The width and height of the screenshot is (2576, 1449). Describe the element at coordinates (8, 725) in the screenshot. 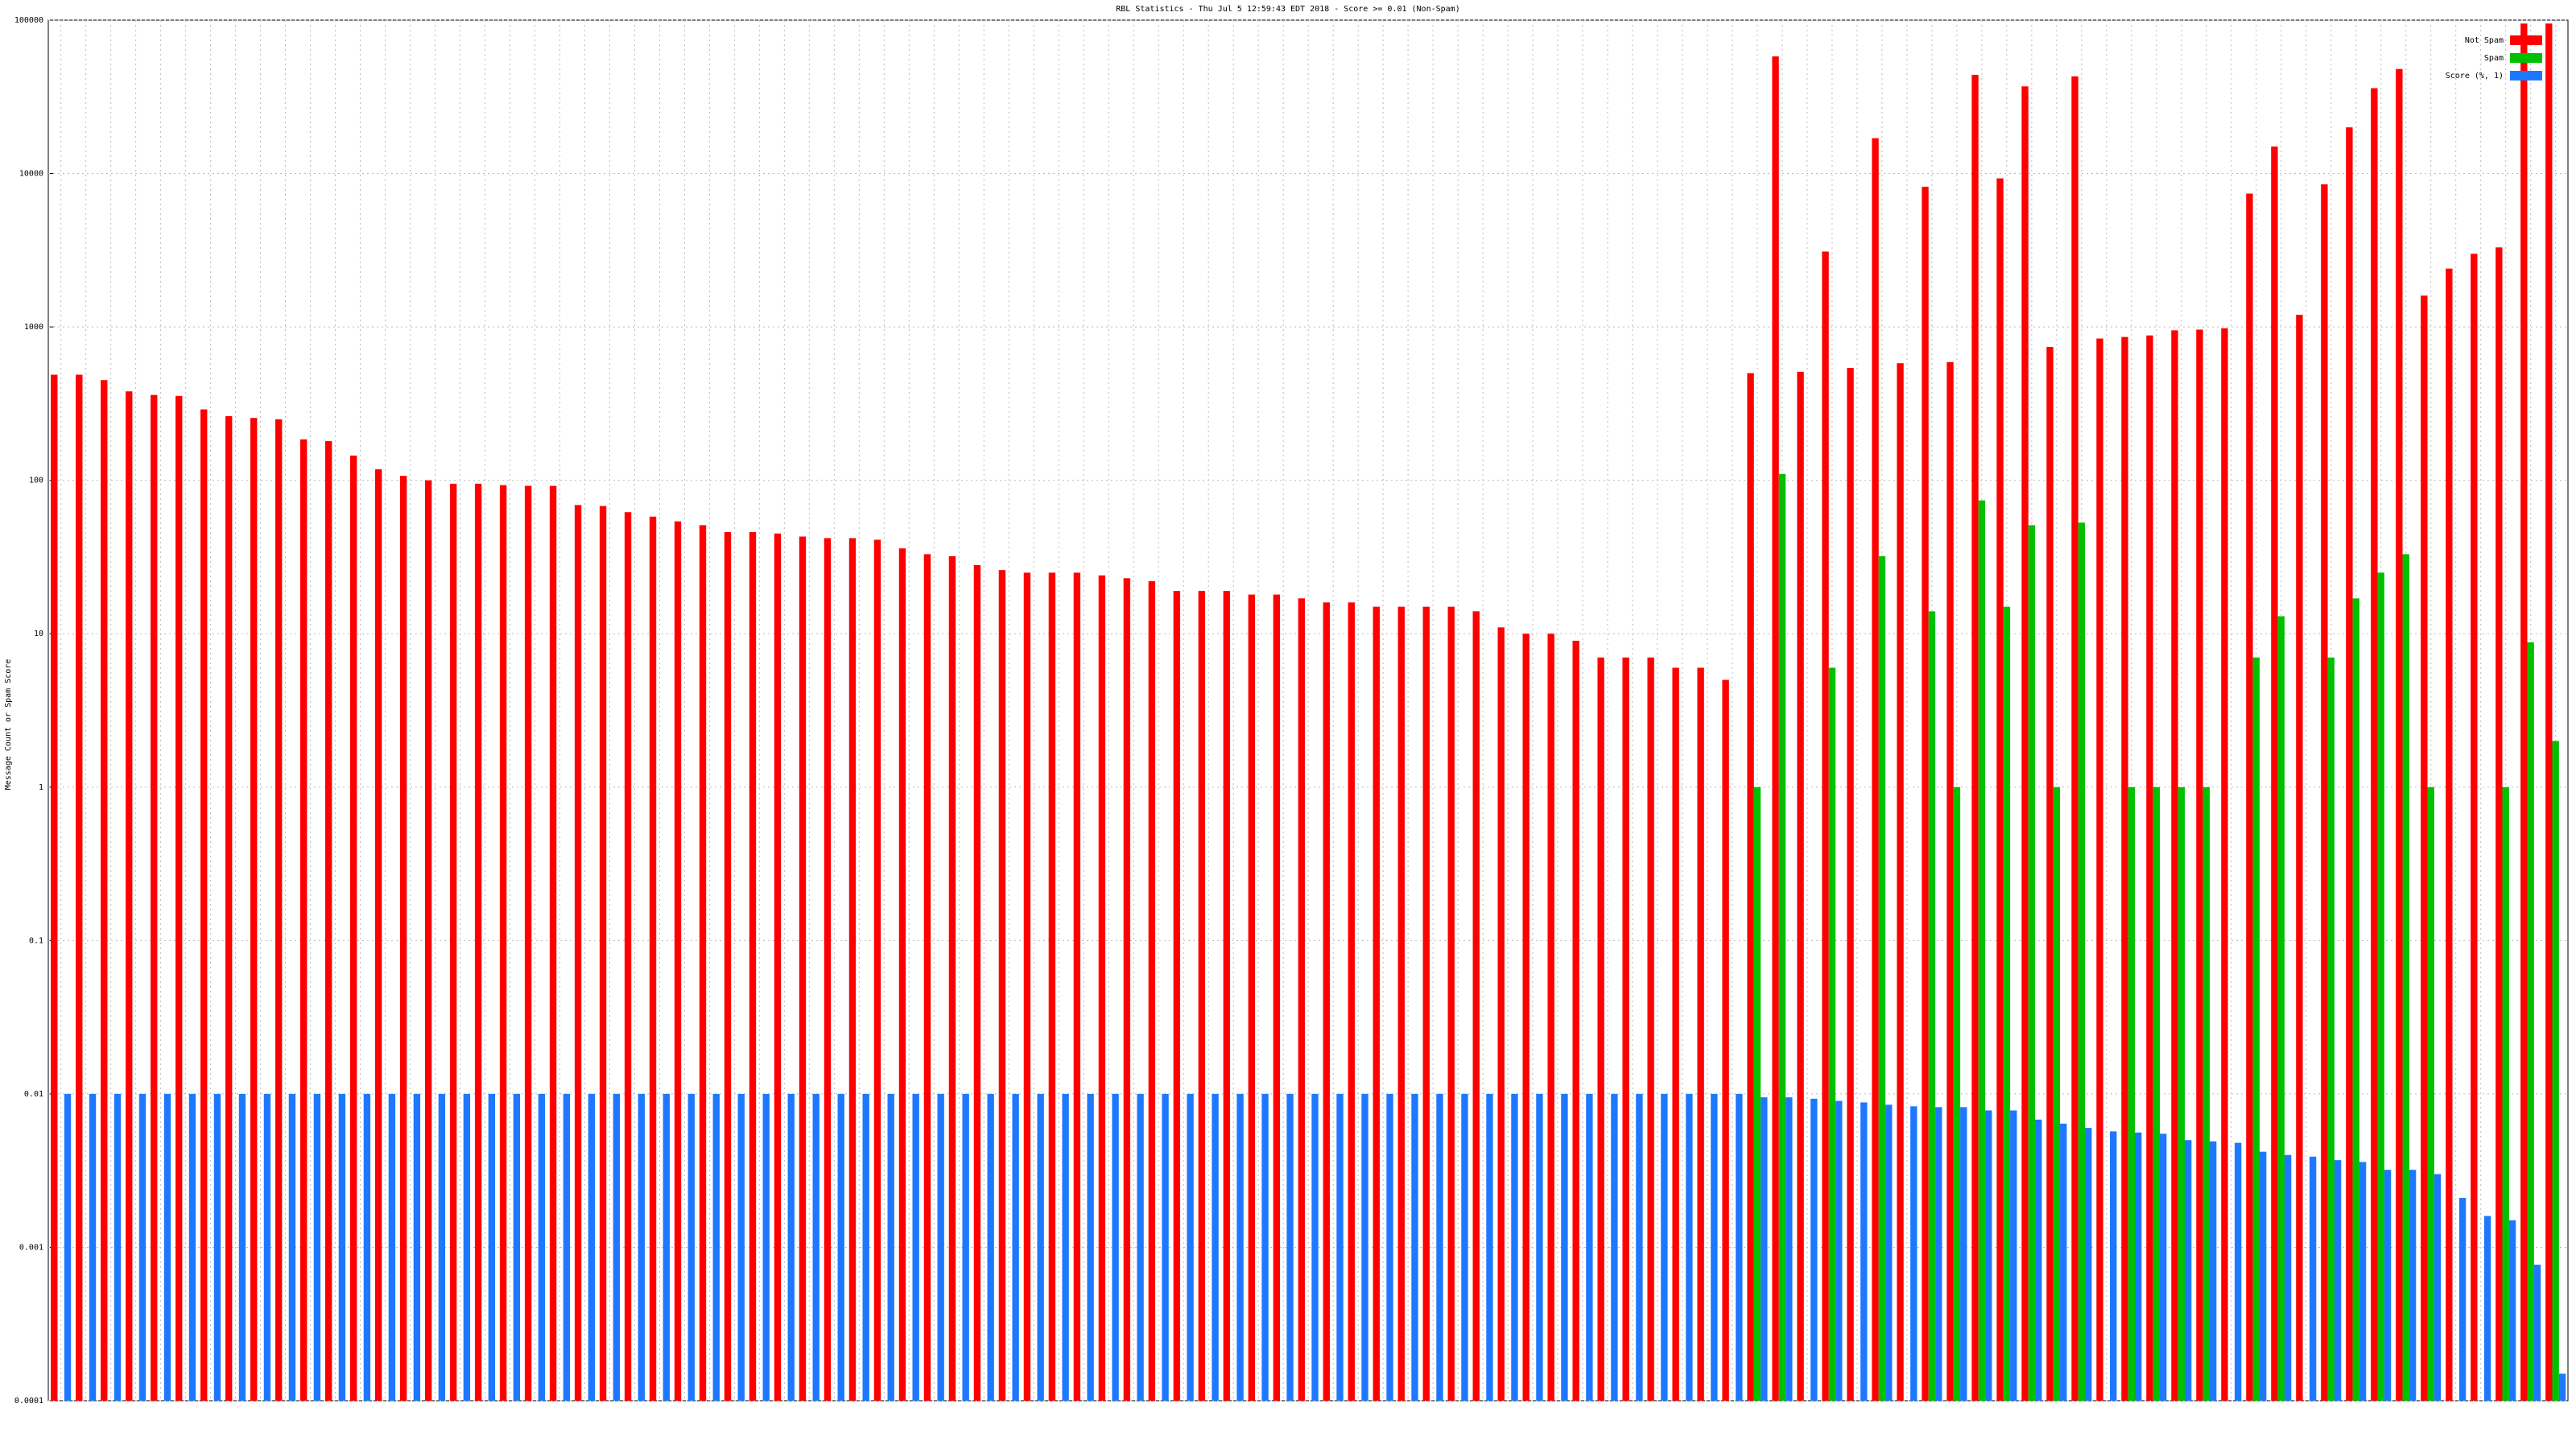

I see `y-axis-label: Message Count or Spam Score` at that location.